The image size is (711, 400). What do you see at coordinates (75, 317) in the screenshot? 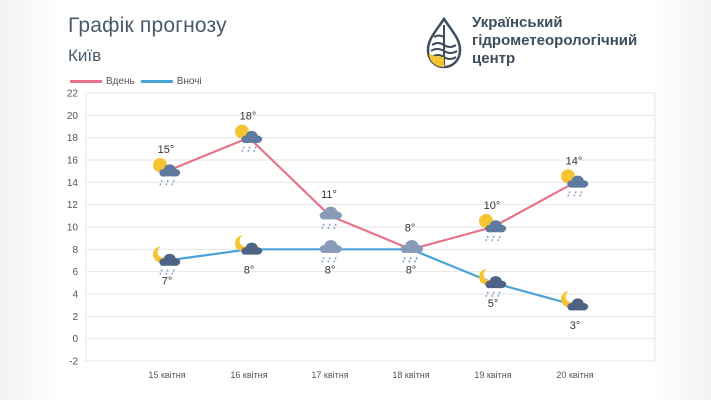
I see `y-tick-label: 2` at bounding box center [75, 317].